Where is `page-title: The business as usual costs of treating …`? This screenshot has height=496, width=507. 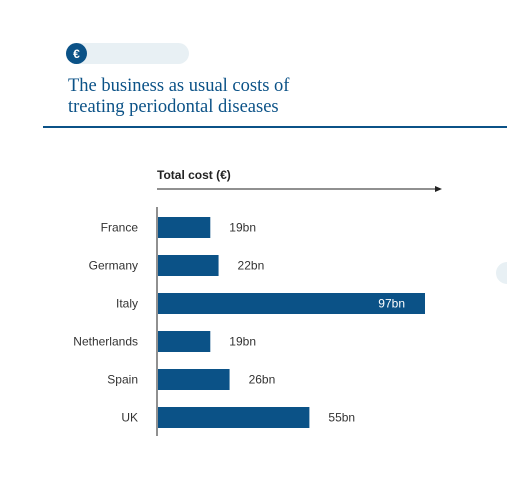 page-title: The business as usual costs of treating … is located at coordinates (248, 97).